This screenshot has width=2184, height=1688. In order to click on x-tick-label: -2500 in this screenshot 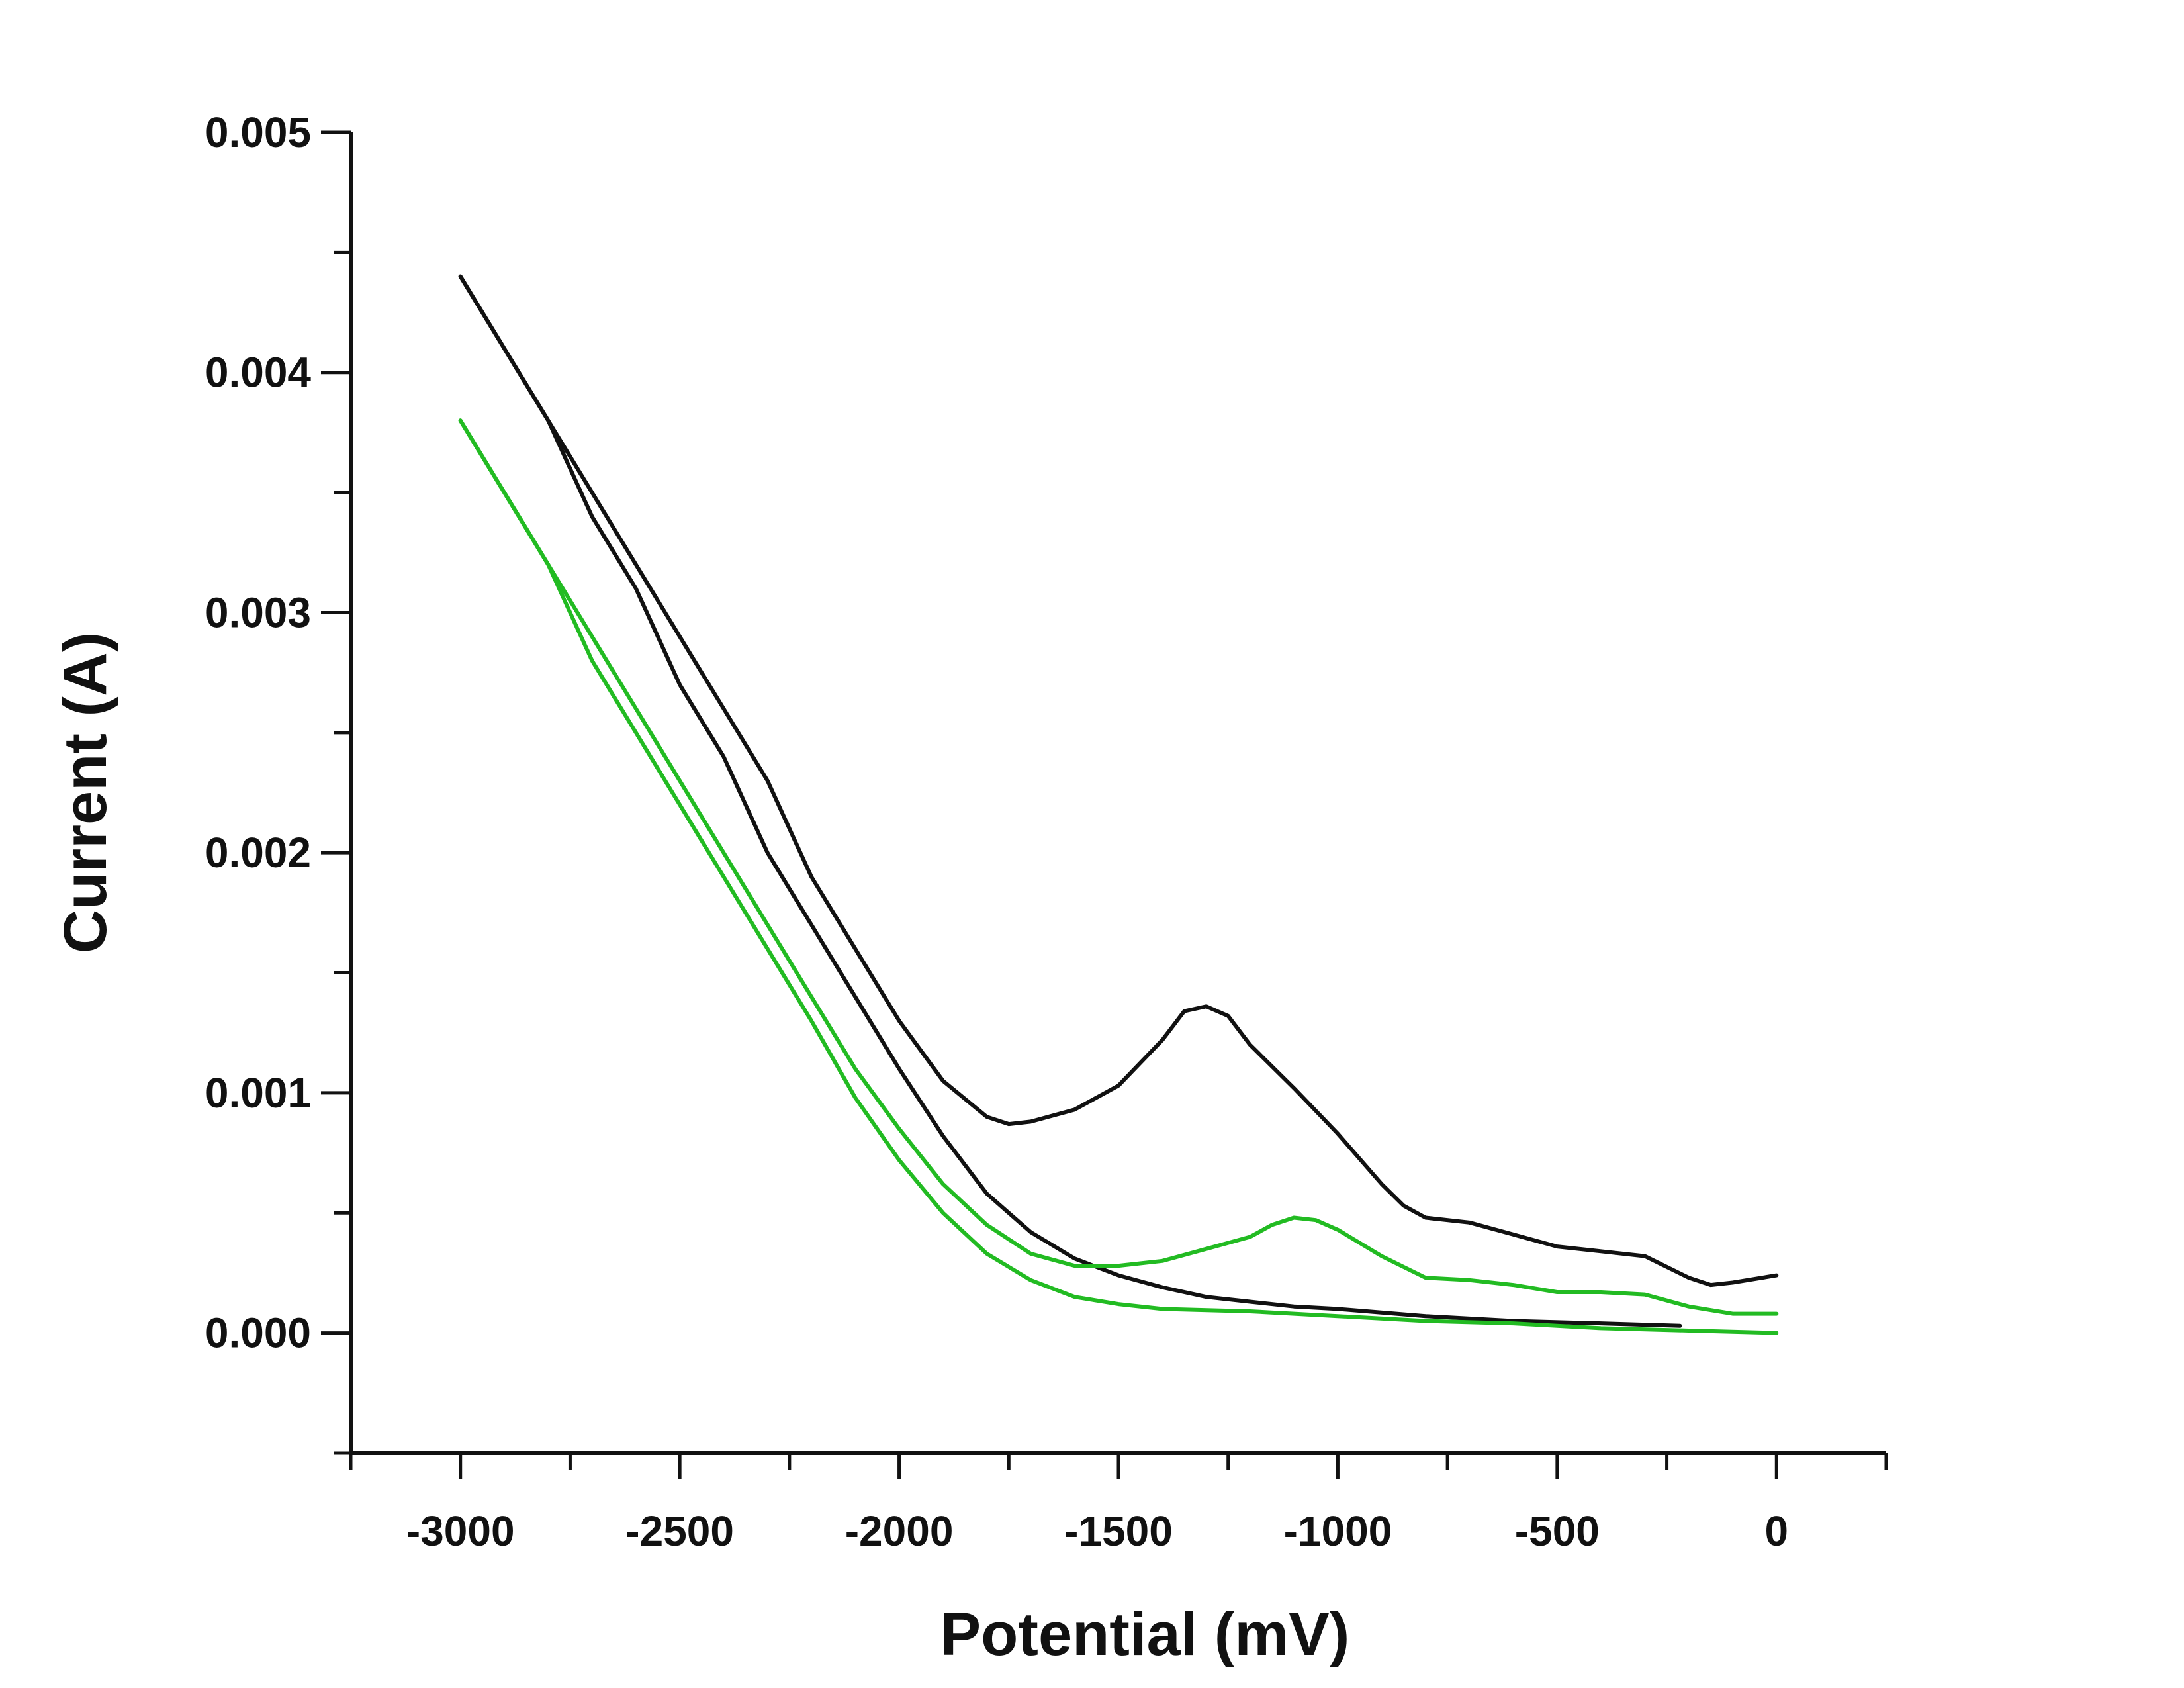, I will do `click(680, 1531)`.